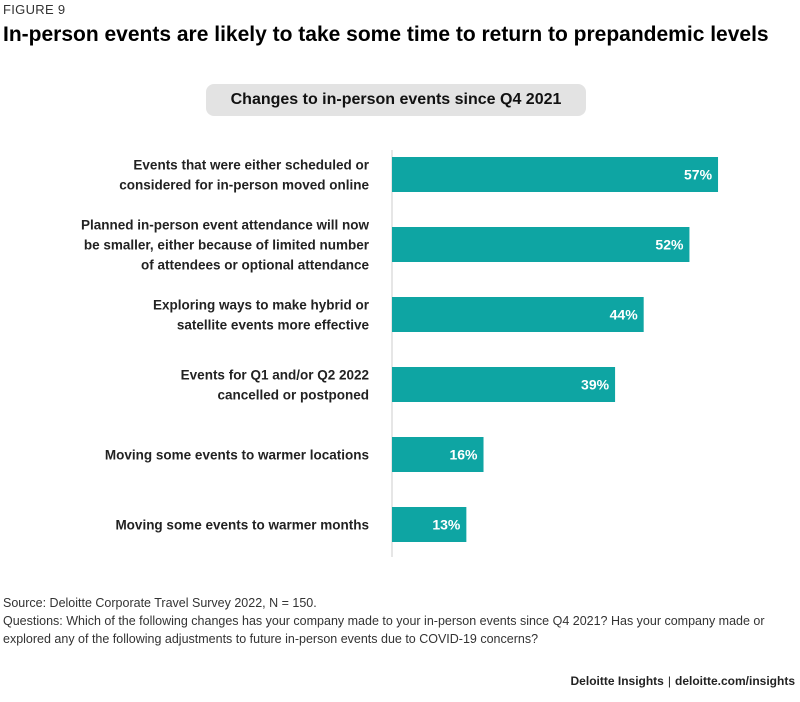 This screenshot has width=800, height=702. Describe the element at coordinates (624, 315) in the screenshot. I see `value-label-2: 44%` at that location.